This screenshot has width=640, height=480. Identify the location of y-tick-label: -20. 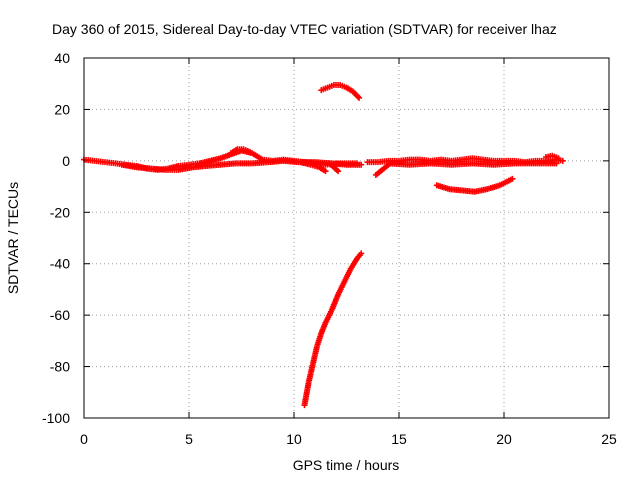
(60, 212).